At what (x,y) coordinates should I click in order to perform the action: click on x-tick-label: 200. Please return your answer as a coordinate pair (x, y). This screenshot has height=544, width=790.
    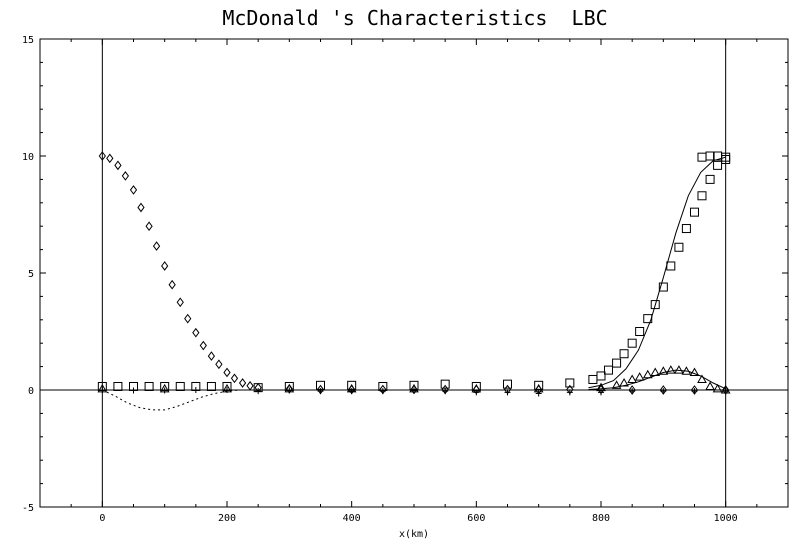
    Looking at the image, I should click on (227, 518).